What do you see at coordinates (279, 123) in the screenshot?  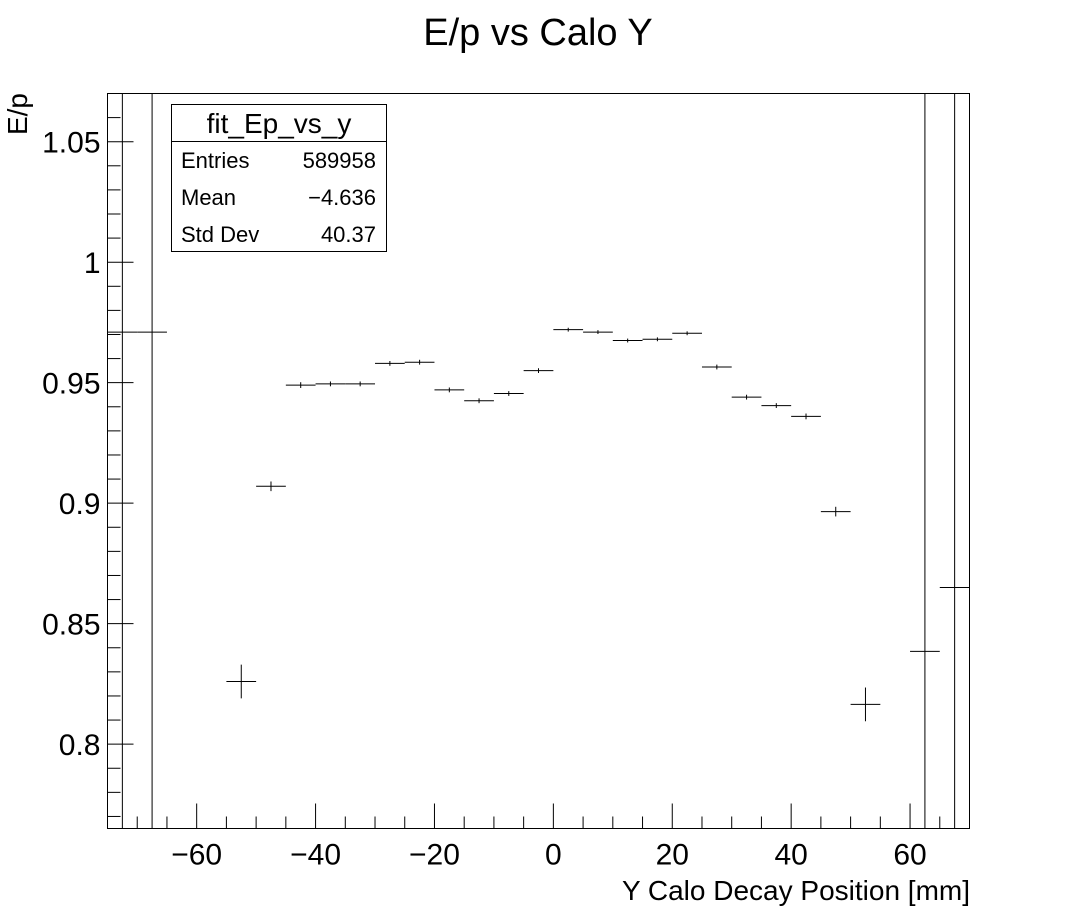 I see `stats-name: fit_Ep_vs_y` at bounding box center [279, 123].